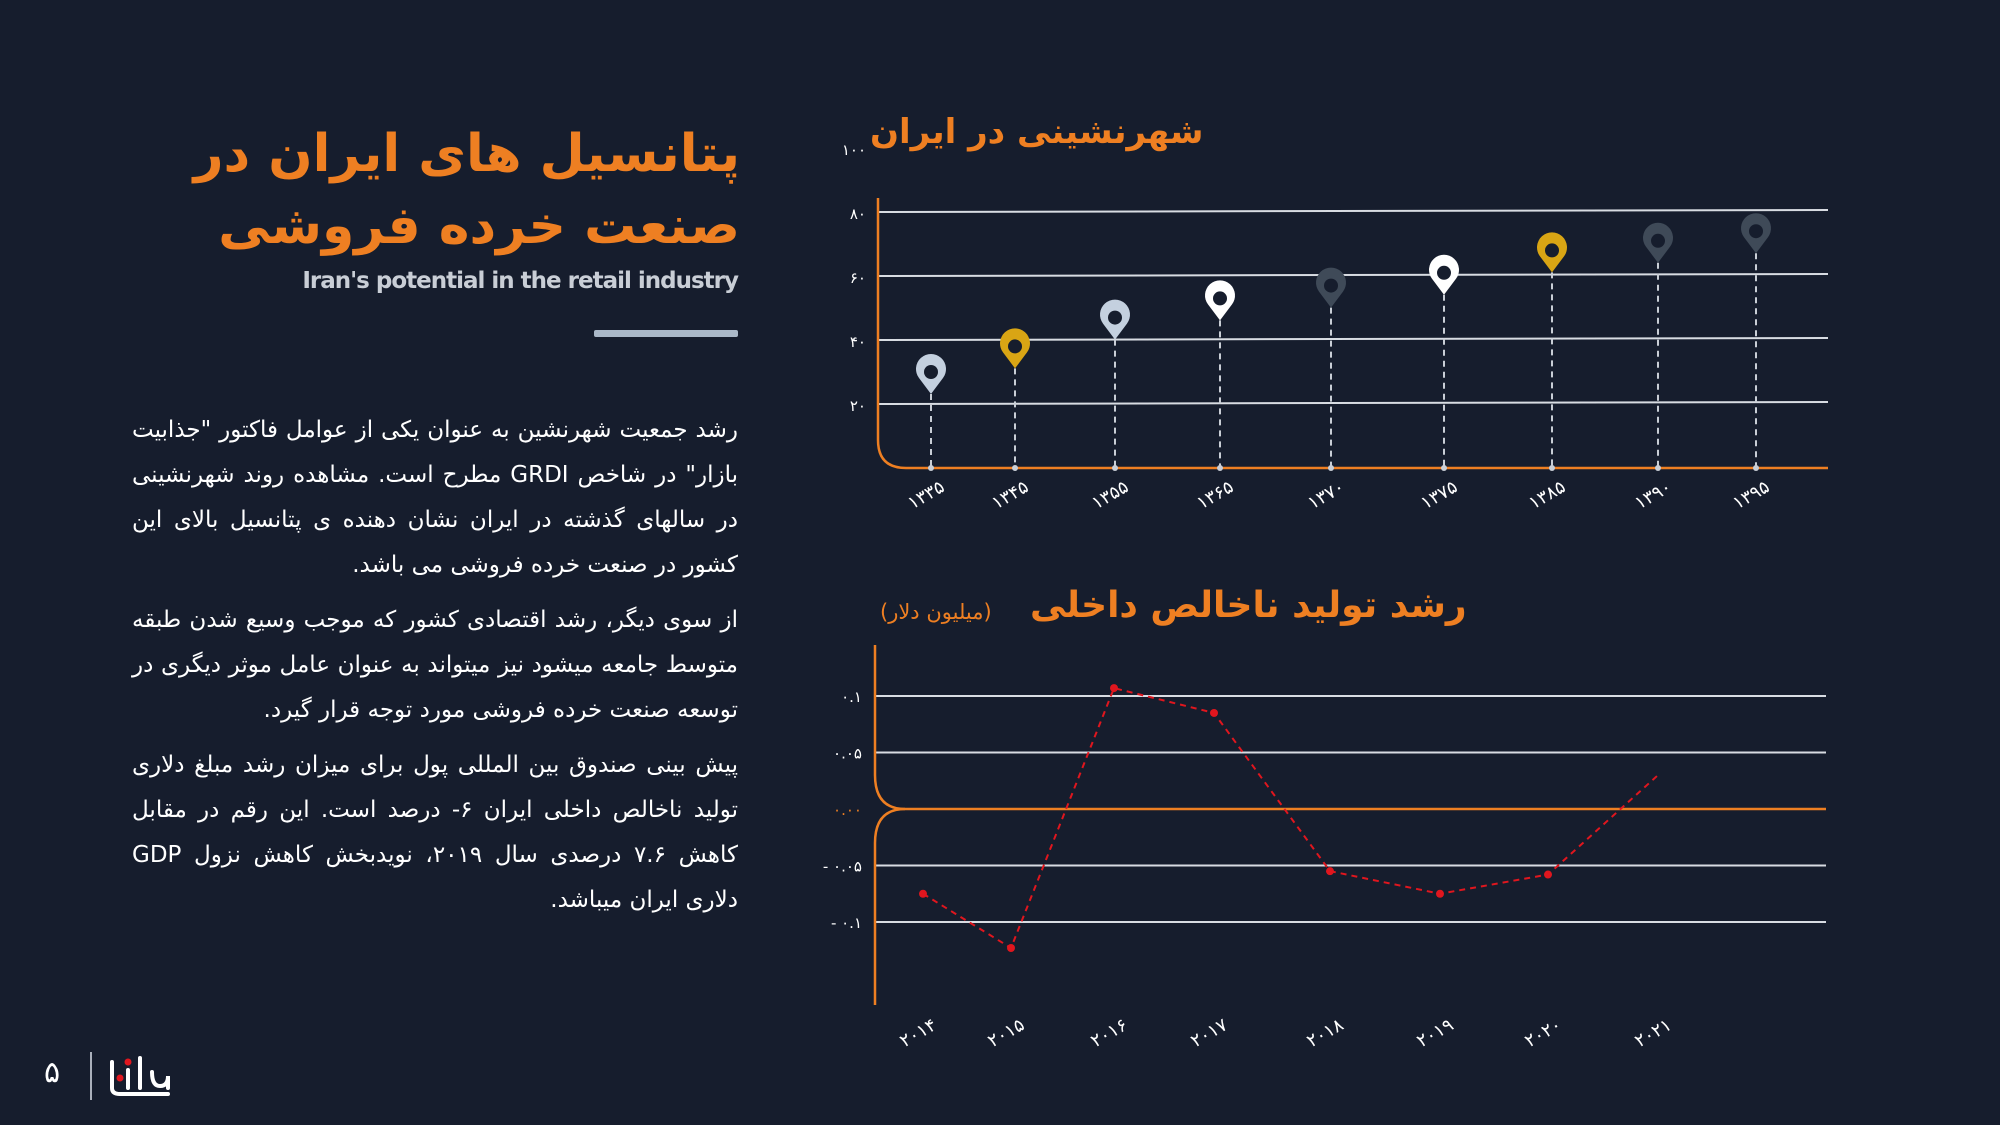 The height and width of the screenshot is (1125, 2000). Describe the element at coordinates (1653, 495) in the screenshot. I see `urbanization-xtick-label: ۱۳۹۰` at that location.